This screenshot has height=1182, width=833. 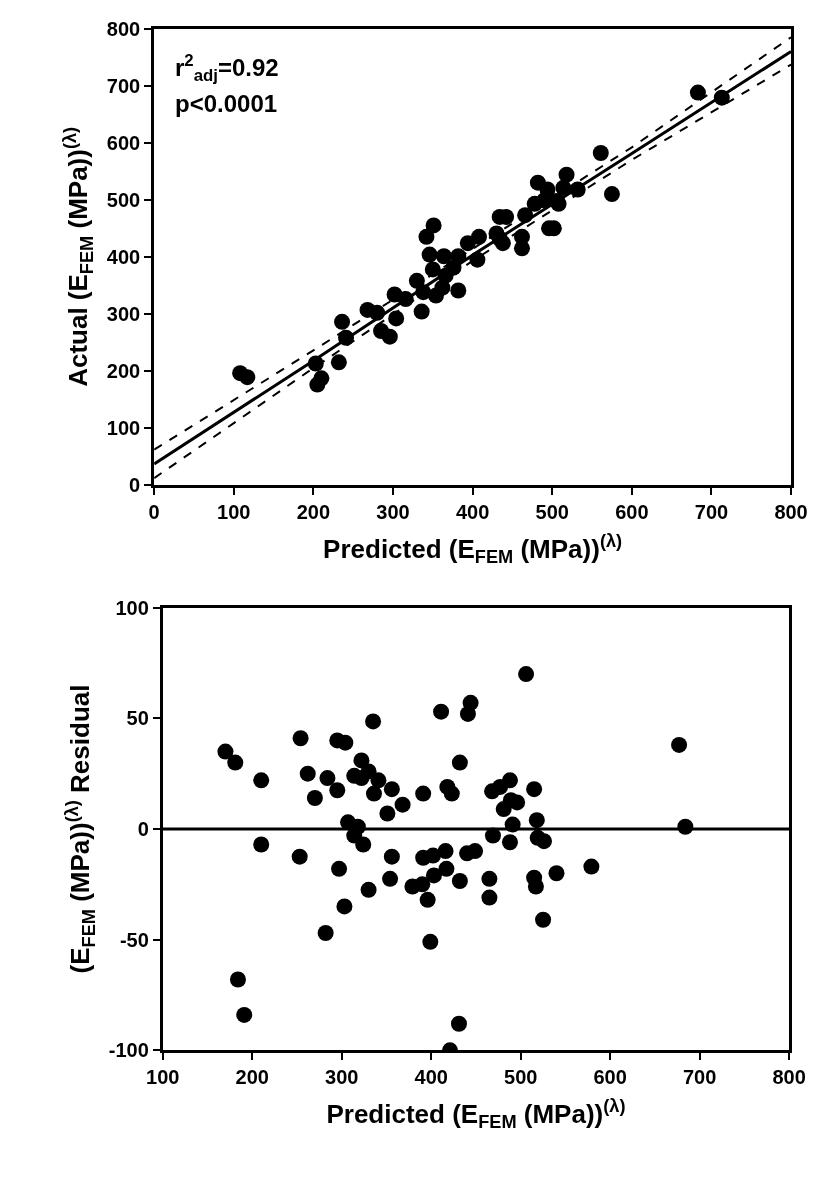 I want to click on annotation: r$^{2}$$_{adj}$=0.92, so click(x=227, y=68).